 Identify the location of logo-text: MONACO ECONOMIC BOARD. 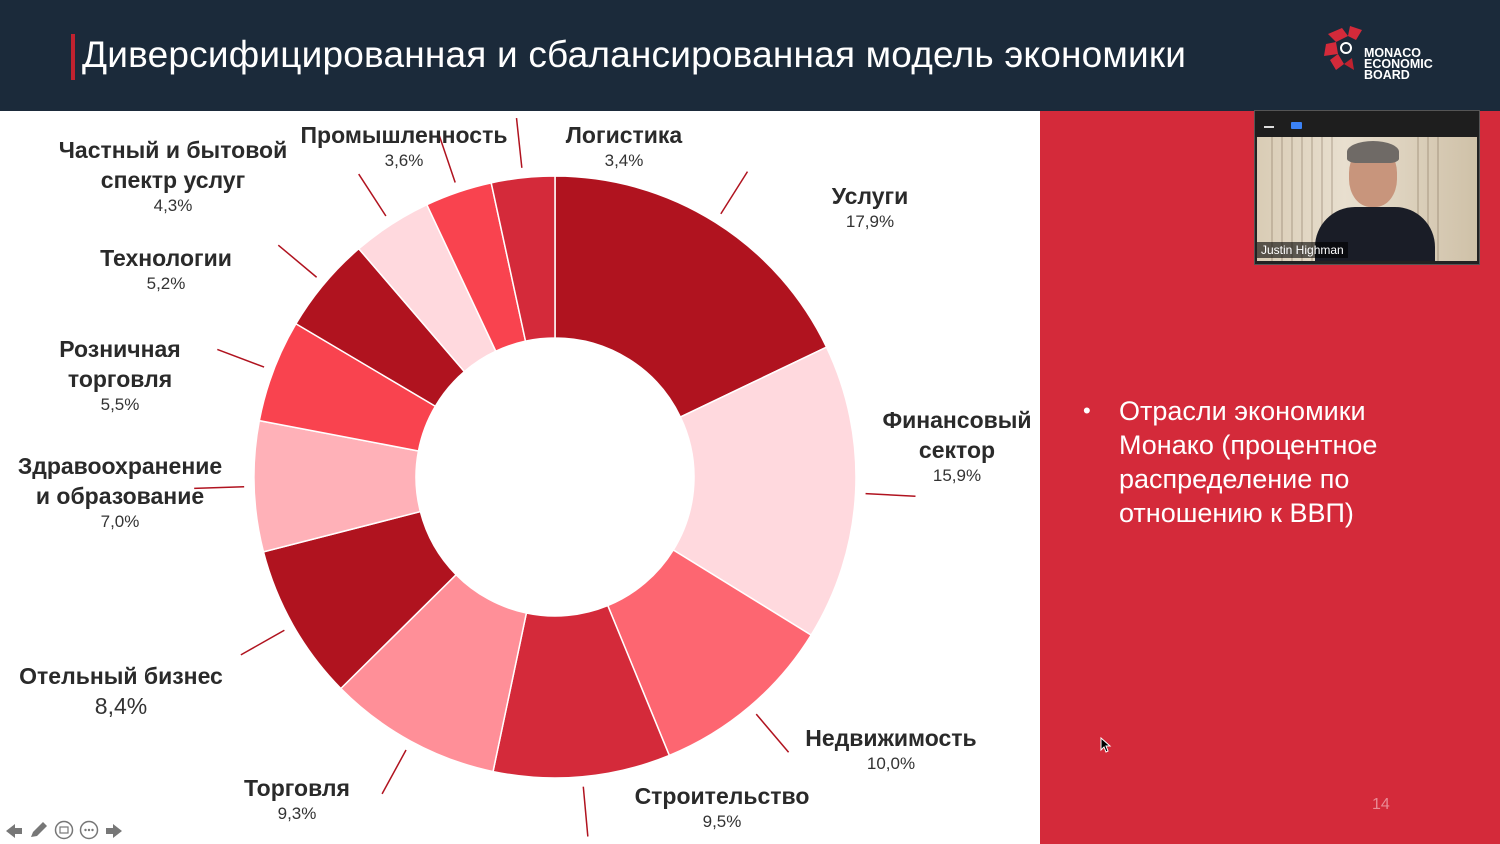
(1398, 64).